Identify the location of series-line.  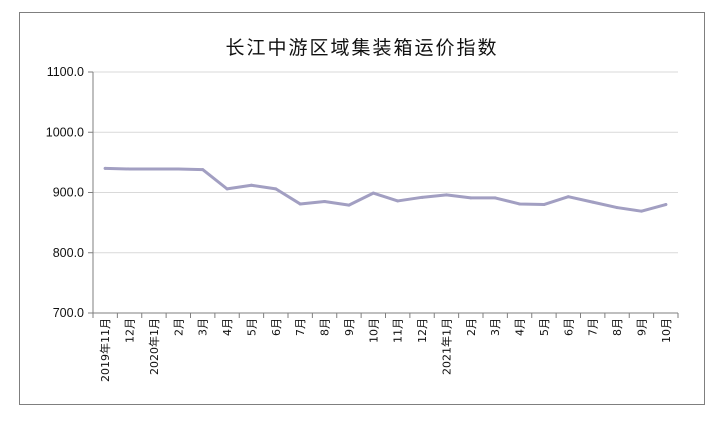
(385, 189).